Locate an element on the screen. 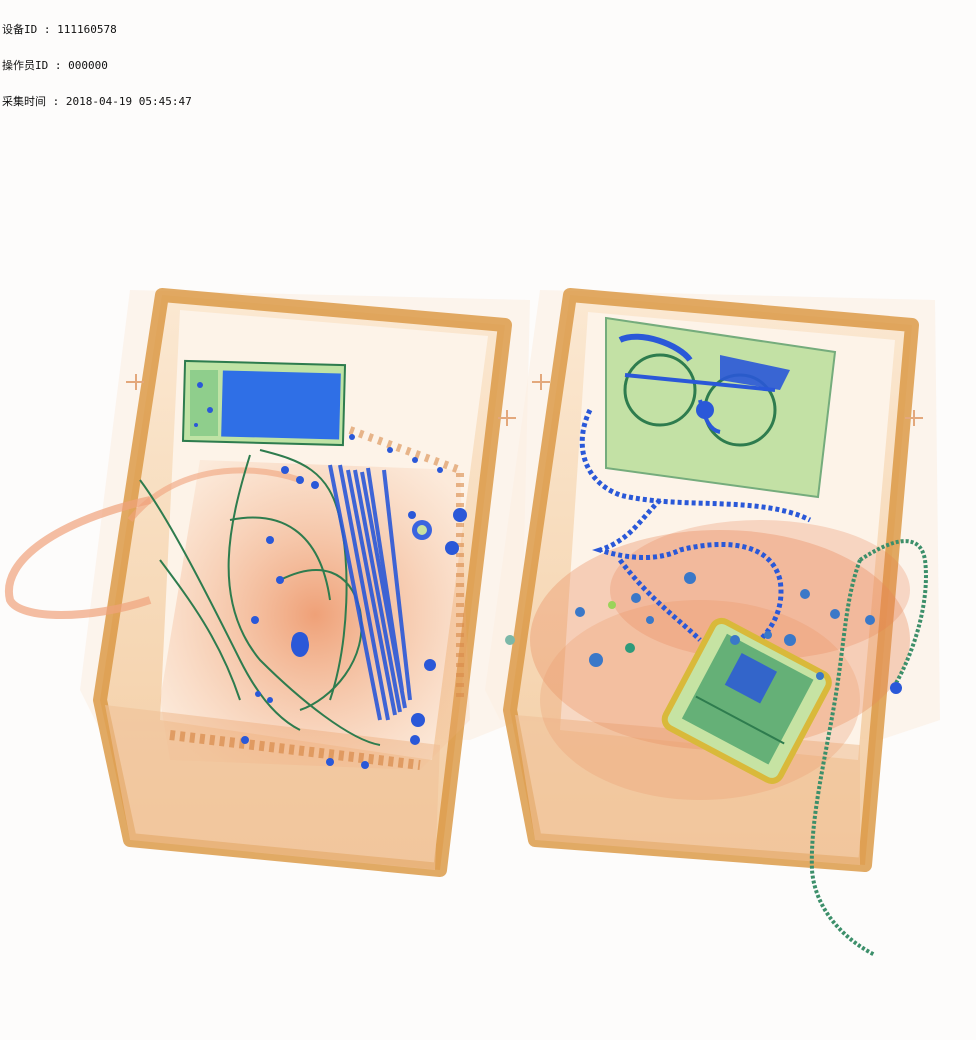  right-studs is located at coordinates (690, 626).